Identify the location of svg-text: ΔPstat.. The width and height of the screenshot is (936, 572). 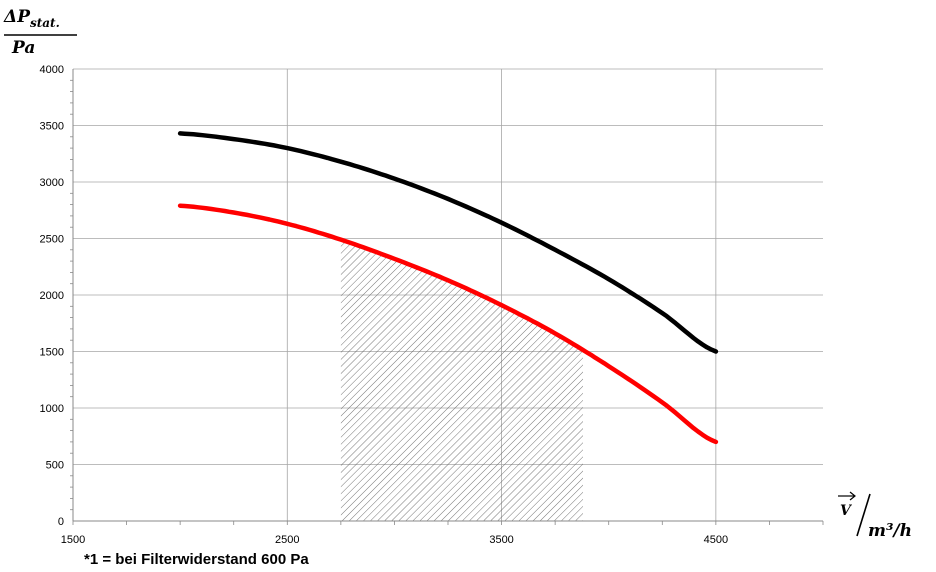
(31, 18).